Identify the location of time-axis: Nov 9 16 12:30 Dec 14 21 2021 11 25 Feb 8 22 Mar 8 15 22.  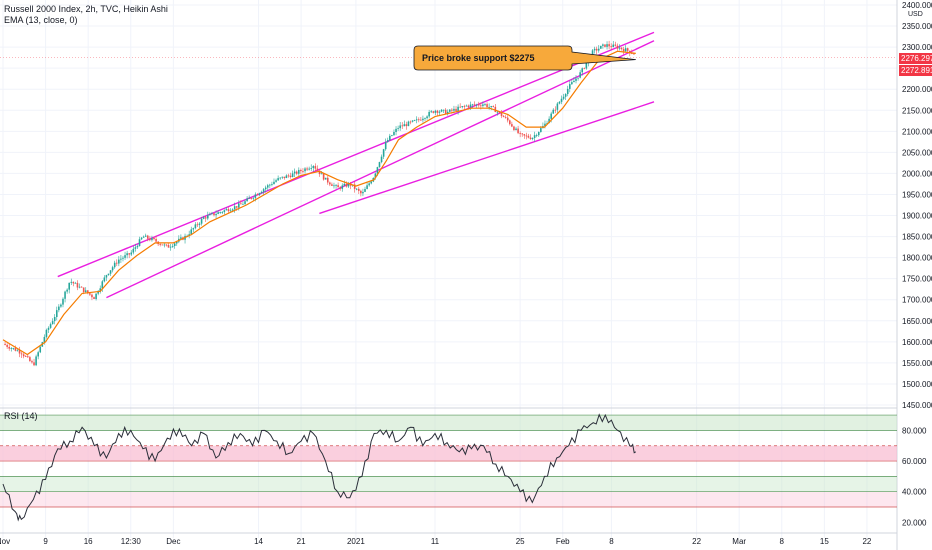
(436, 541).